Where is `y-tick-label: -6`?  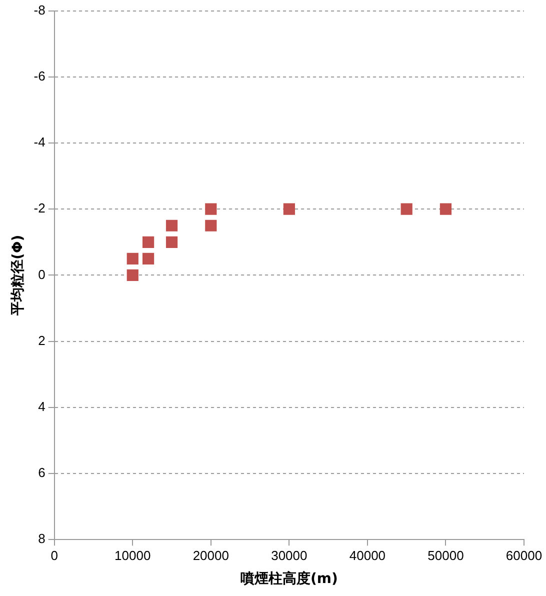
y-tick-label: -6 is located at coordinates (40, 76).